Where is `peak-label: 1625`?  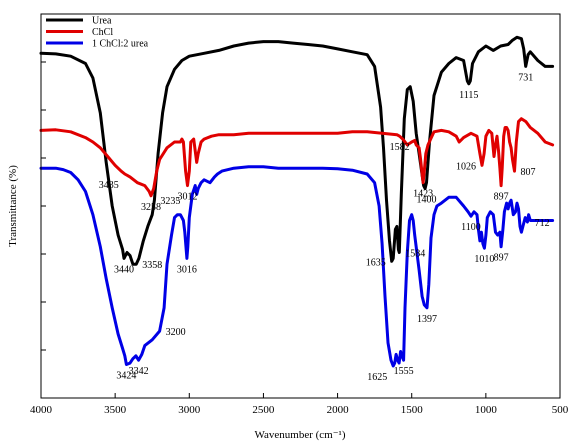
peak-label: 1625 is located at coordinates (377, 377).